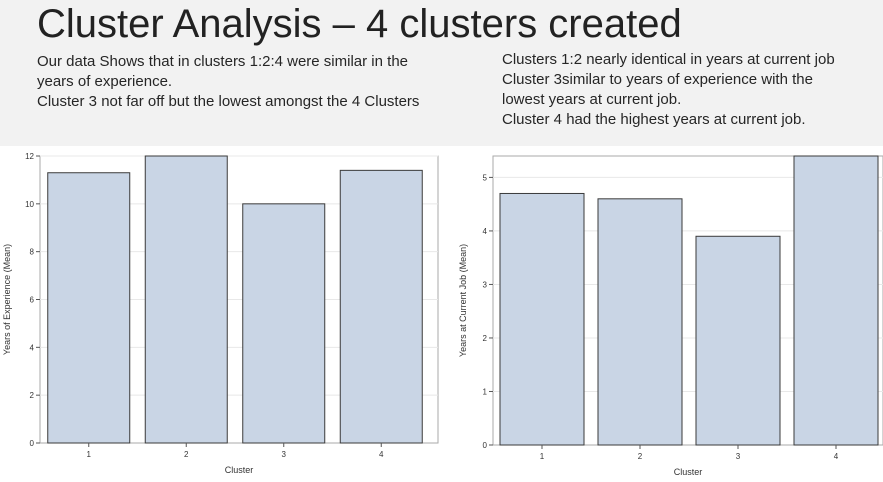 This screenshot has height=482, width=883. What do you see at coordinates (485, 391) in the screenshot?
I see `y-tick-label: 1` at bounding box center [485, 391].